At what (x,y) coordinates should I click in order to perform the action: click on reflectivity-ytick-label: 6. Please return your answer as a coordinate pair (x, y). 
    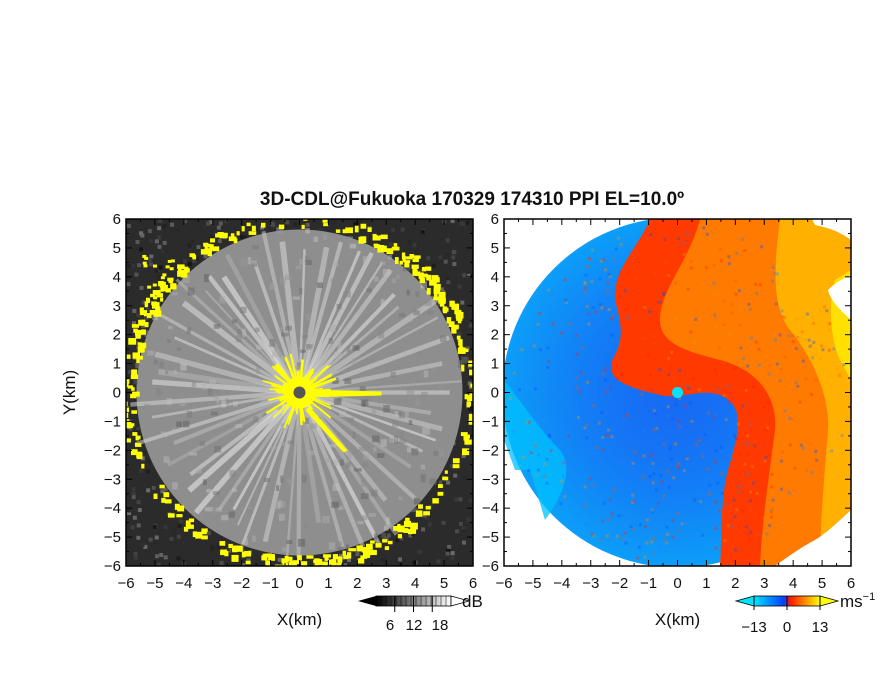
    Looking at the image, I should click on (117, 219).